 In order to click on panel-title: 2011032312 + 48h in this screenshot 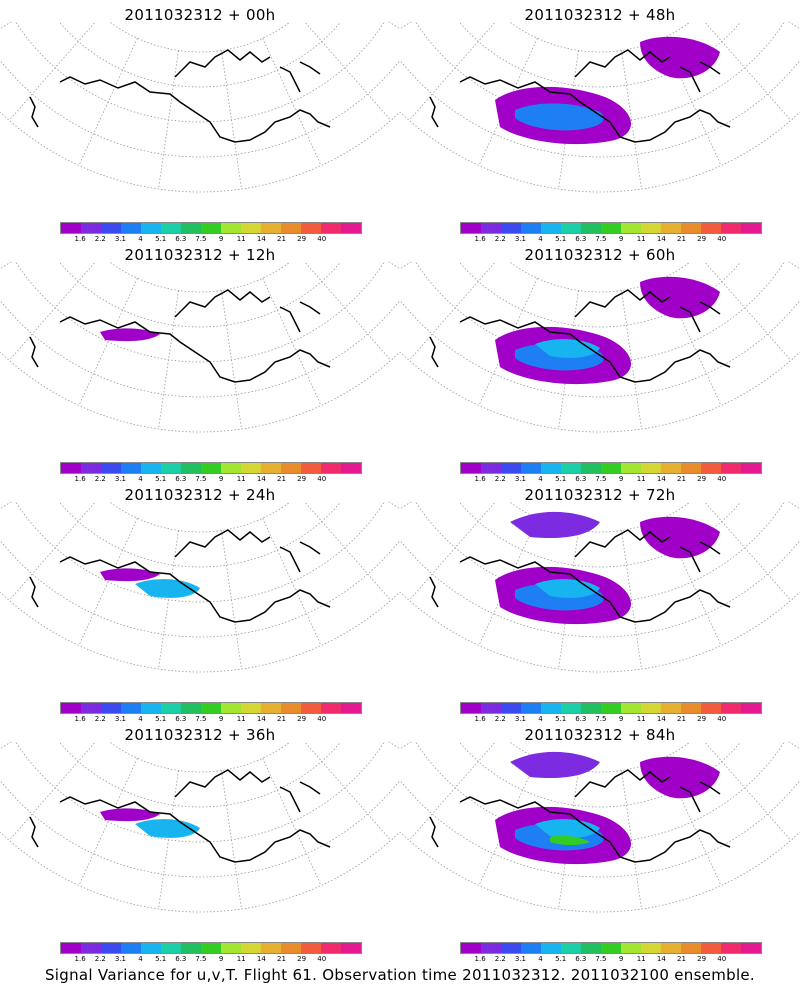, I will do `click(600, 15)`.